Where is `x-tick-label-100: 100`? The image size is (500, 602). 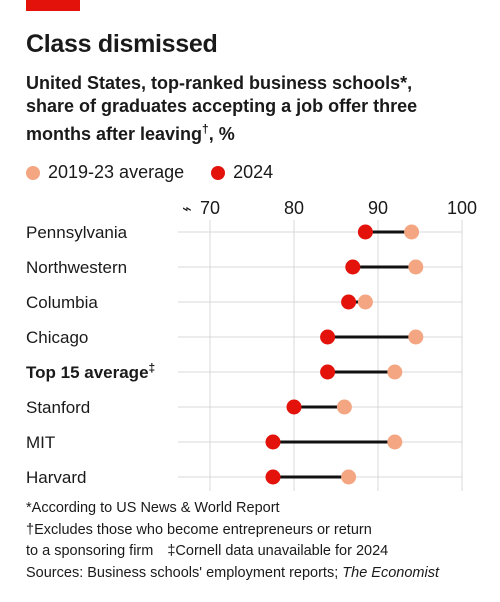 x-tick-label-100: 100 is located at coordinates (462, 208).